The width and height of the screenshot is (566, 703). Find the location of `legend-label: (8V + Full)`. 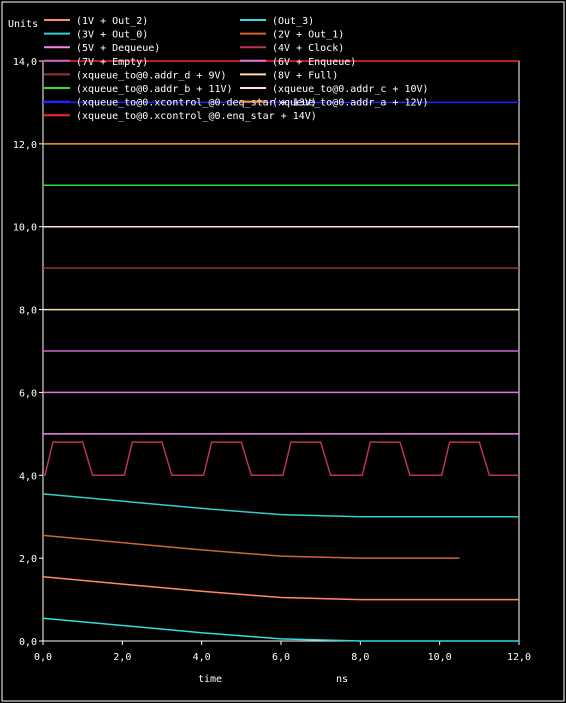

legend-label: (8V + Full) is located at coordinates (305, 75).